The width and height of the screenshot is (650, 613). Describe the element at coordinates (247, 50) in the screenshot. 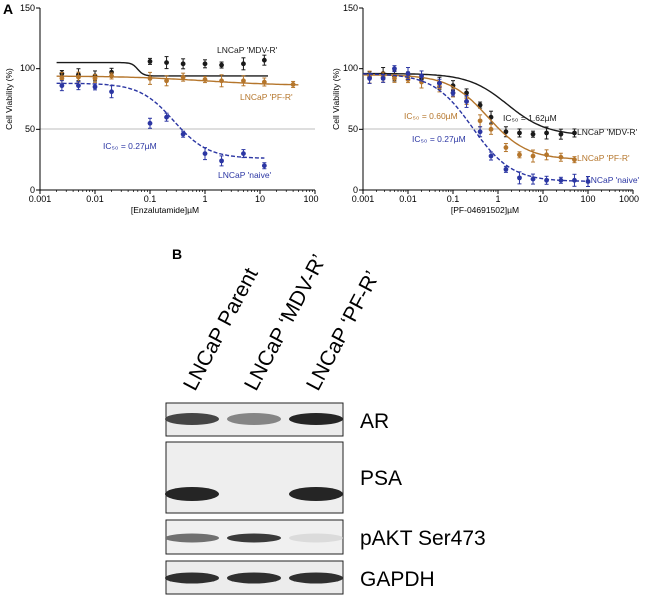

I see `series-label-mdv-r: LNCaP 'MDV-R'` at that location.